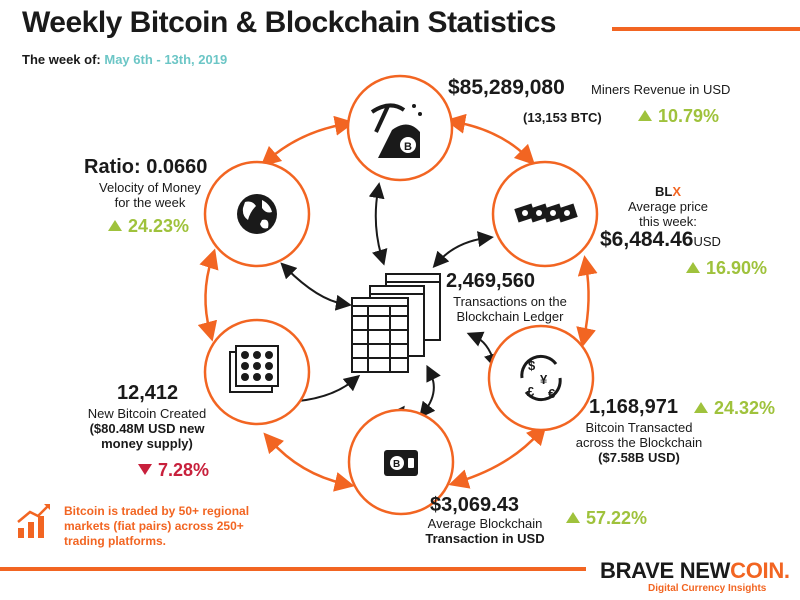  What do you see at coordinates (707, 588) in the screenshot?
I see `brand-tagline: Digital Currency Insights` at bounding box center [707, 588].